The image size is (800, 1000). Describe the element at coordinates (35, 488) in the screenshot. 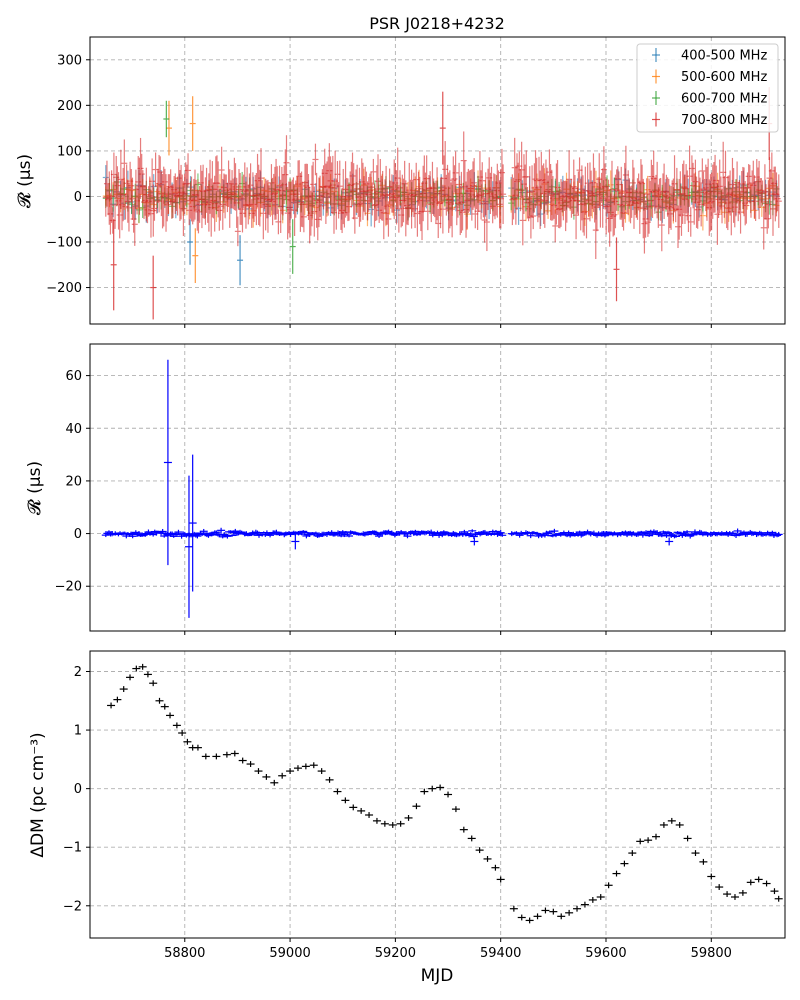

I see `y-axis-label-middle: 𝓡 (μs)` at that location.